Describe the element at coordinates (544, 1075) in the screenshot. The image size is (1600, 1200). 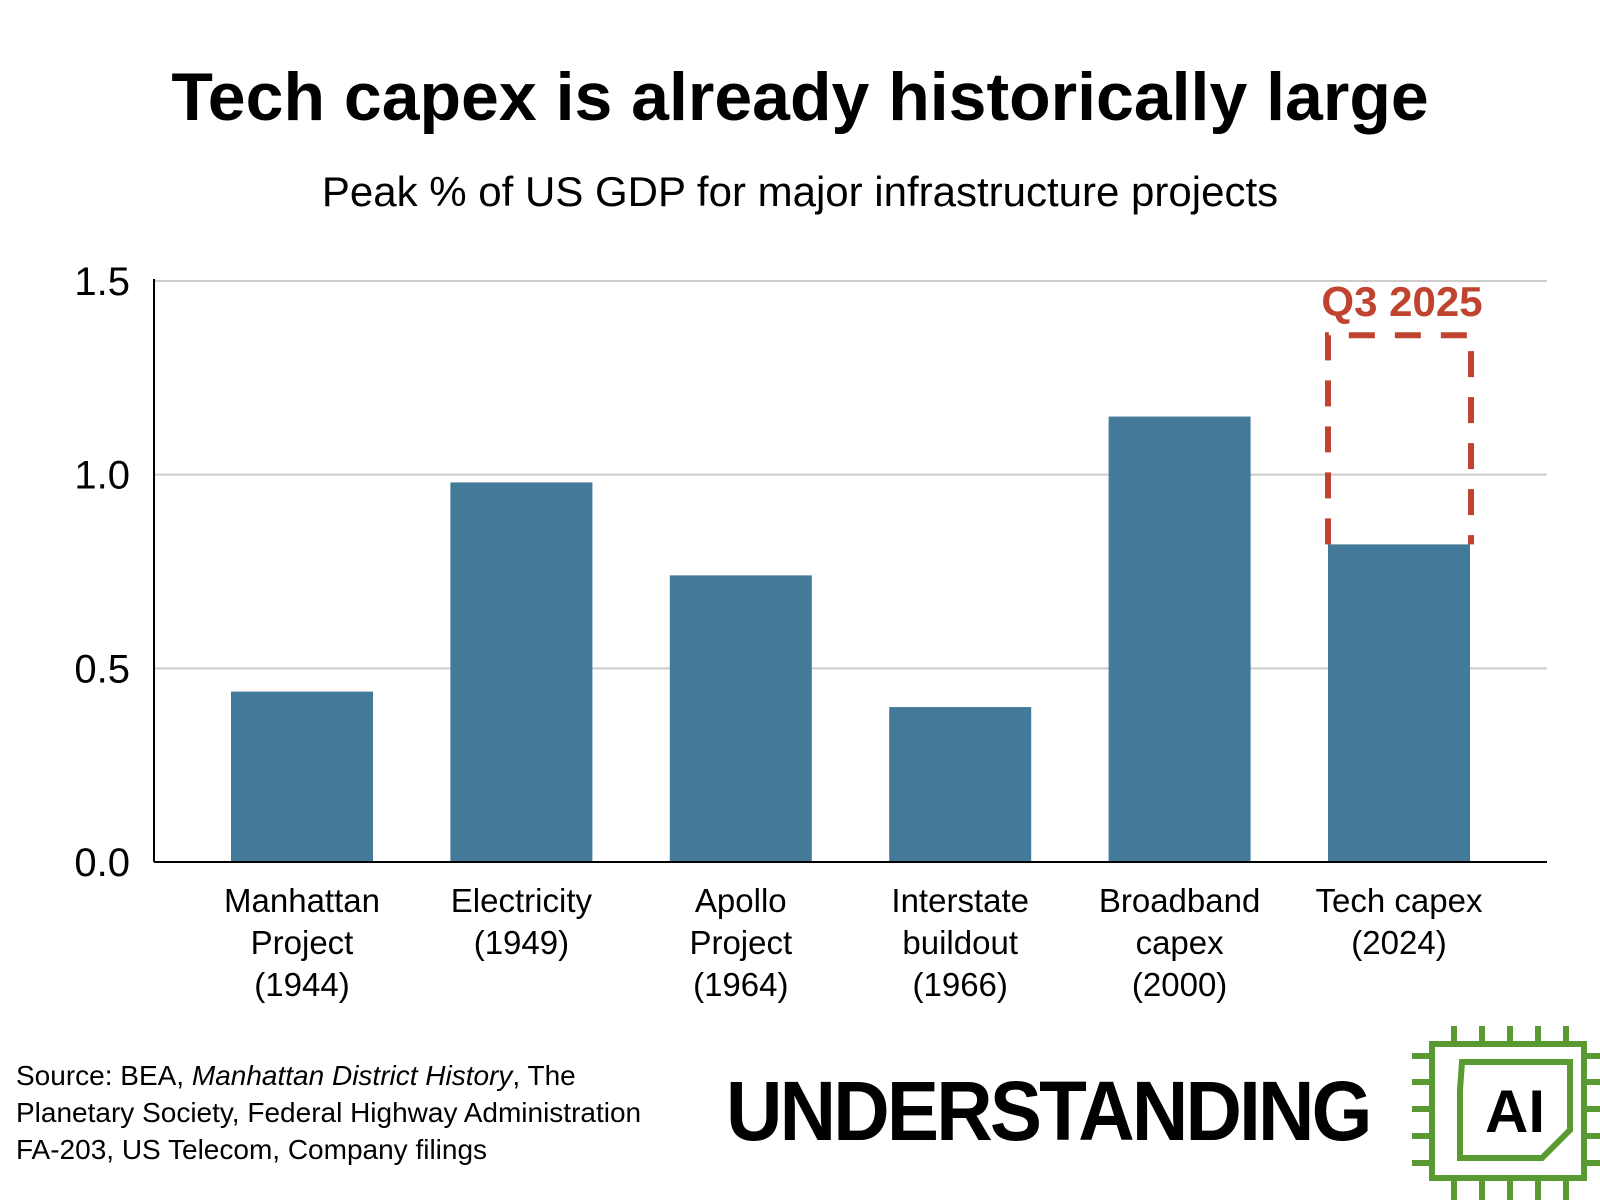
I see `source-line1-suffix: , The` at that location.